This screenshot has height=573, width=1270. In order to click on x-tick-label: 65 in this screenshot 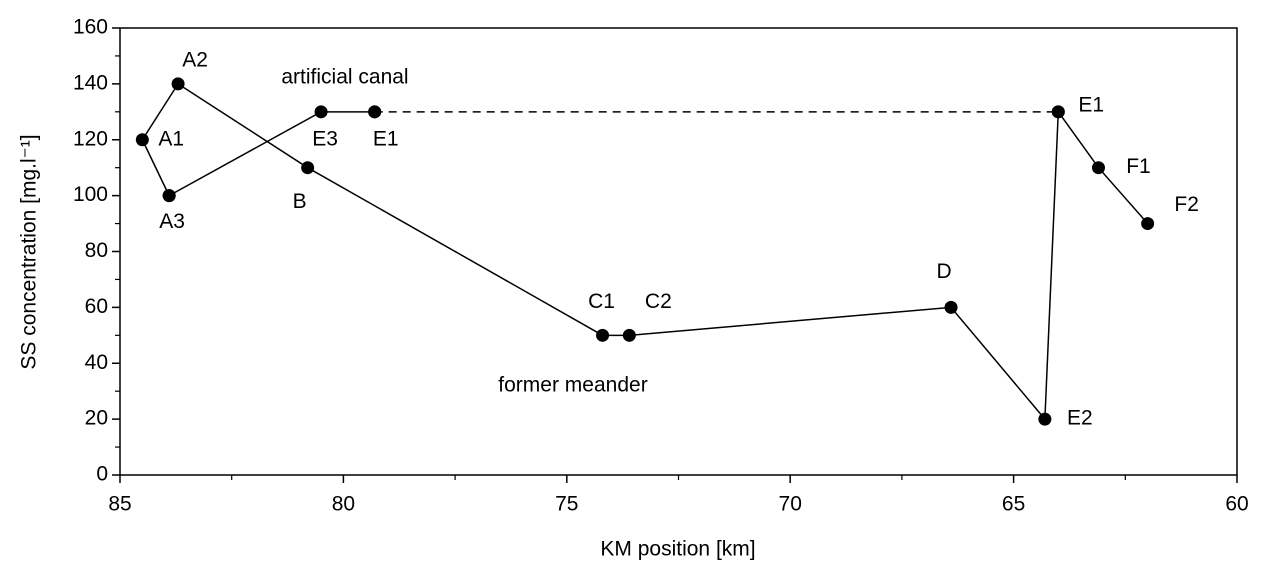, I will do `click(1013, 504)`.